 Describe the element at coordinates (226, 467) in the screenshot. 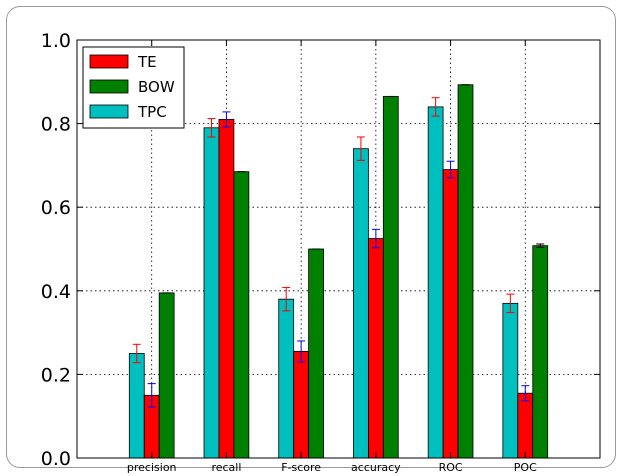

I see `category-label: recall` at that location.